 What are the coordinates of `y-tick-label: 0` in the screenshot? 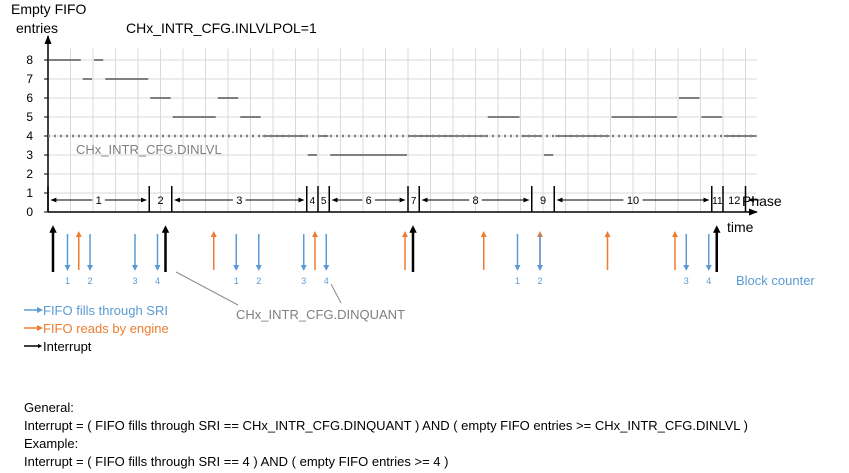 It's located at (29, 212).